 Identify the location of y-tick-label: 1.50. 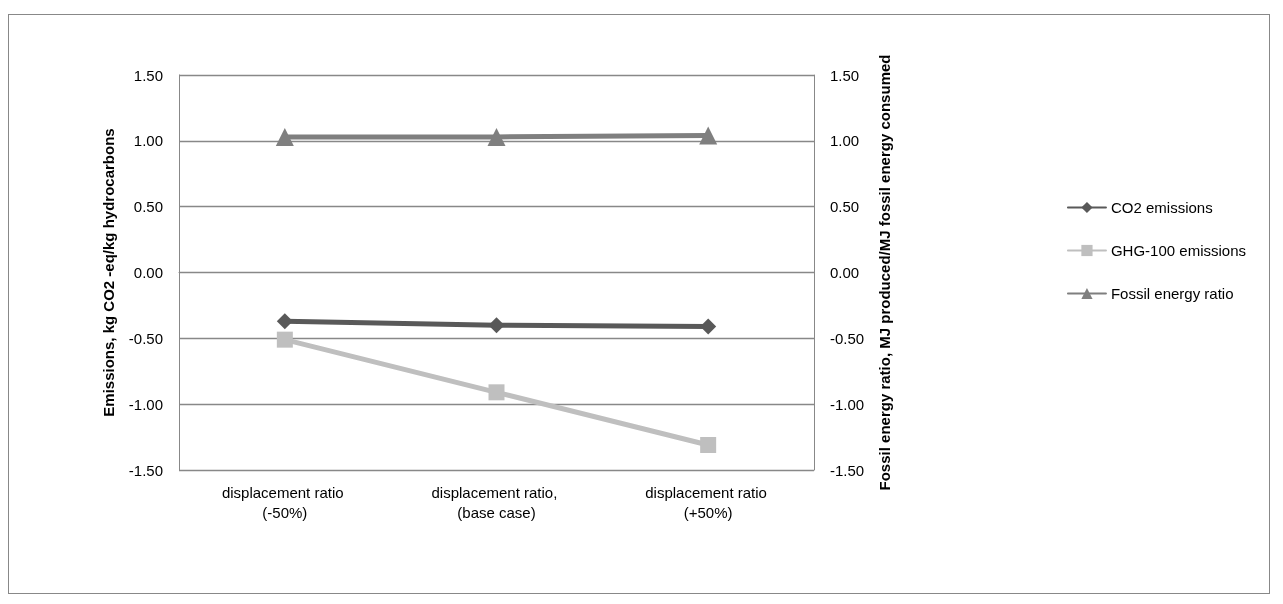
(148, 75).